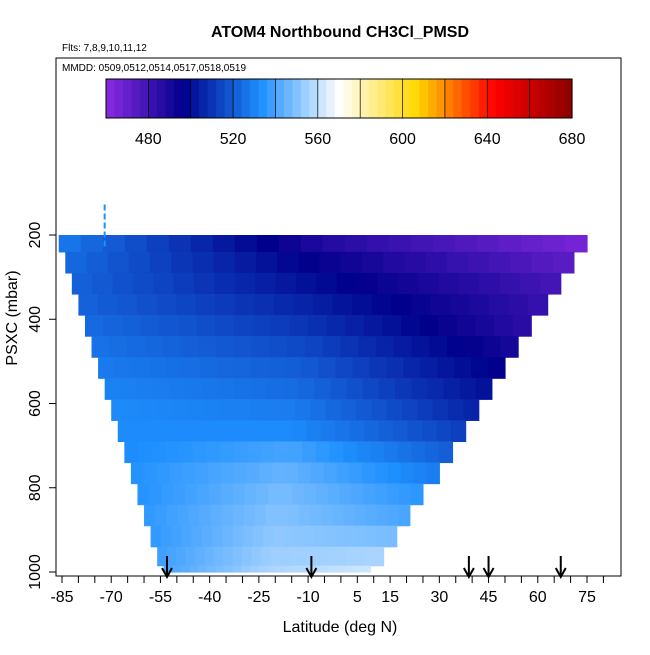  What do you see at coordinates (317, 139) in the screenshot?
I see `colorbar-tick-label: 560` at bounding box center [317, 139].